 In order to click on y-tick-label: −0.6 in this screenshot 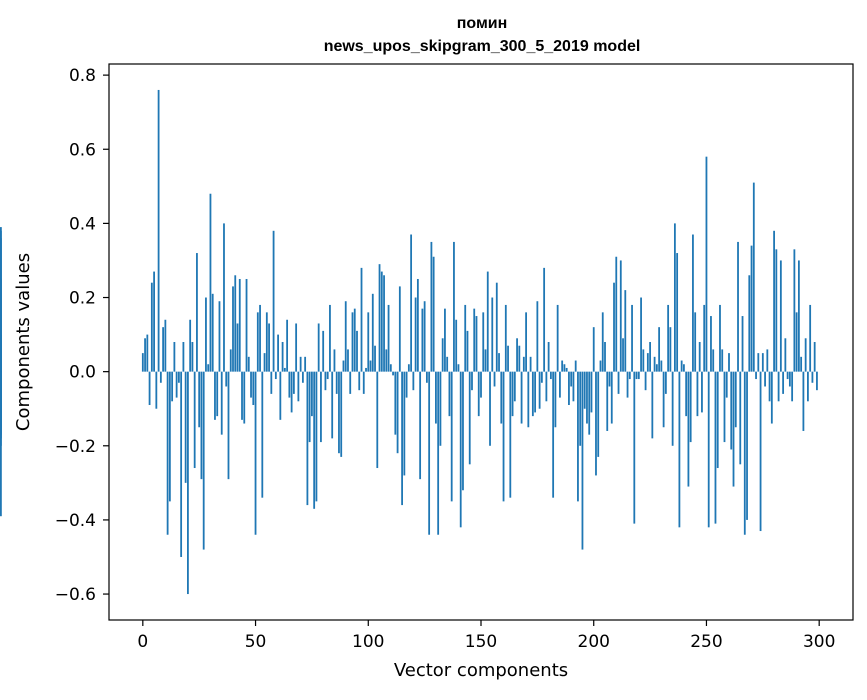, I will do `click(75, 595)`.